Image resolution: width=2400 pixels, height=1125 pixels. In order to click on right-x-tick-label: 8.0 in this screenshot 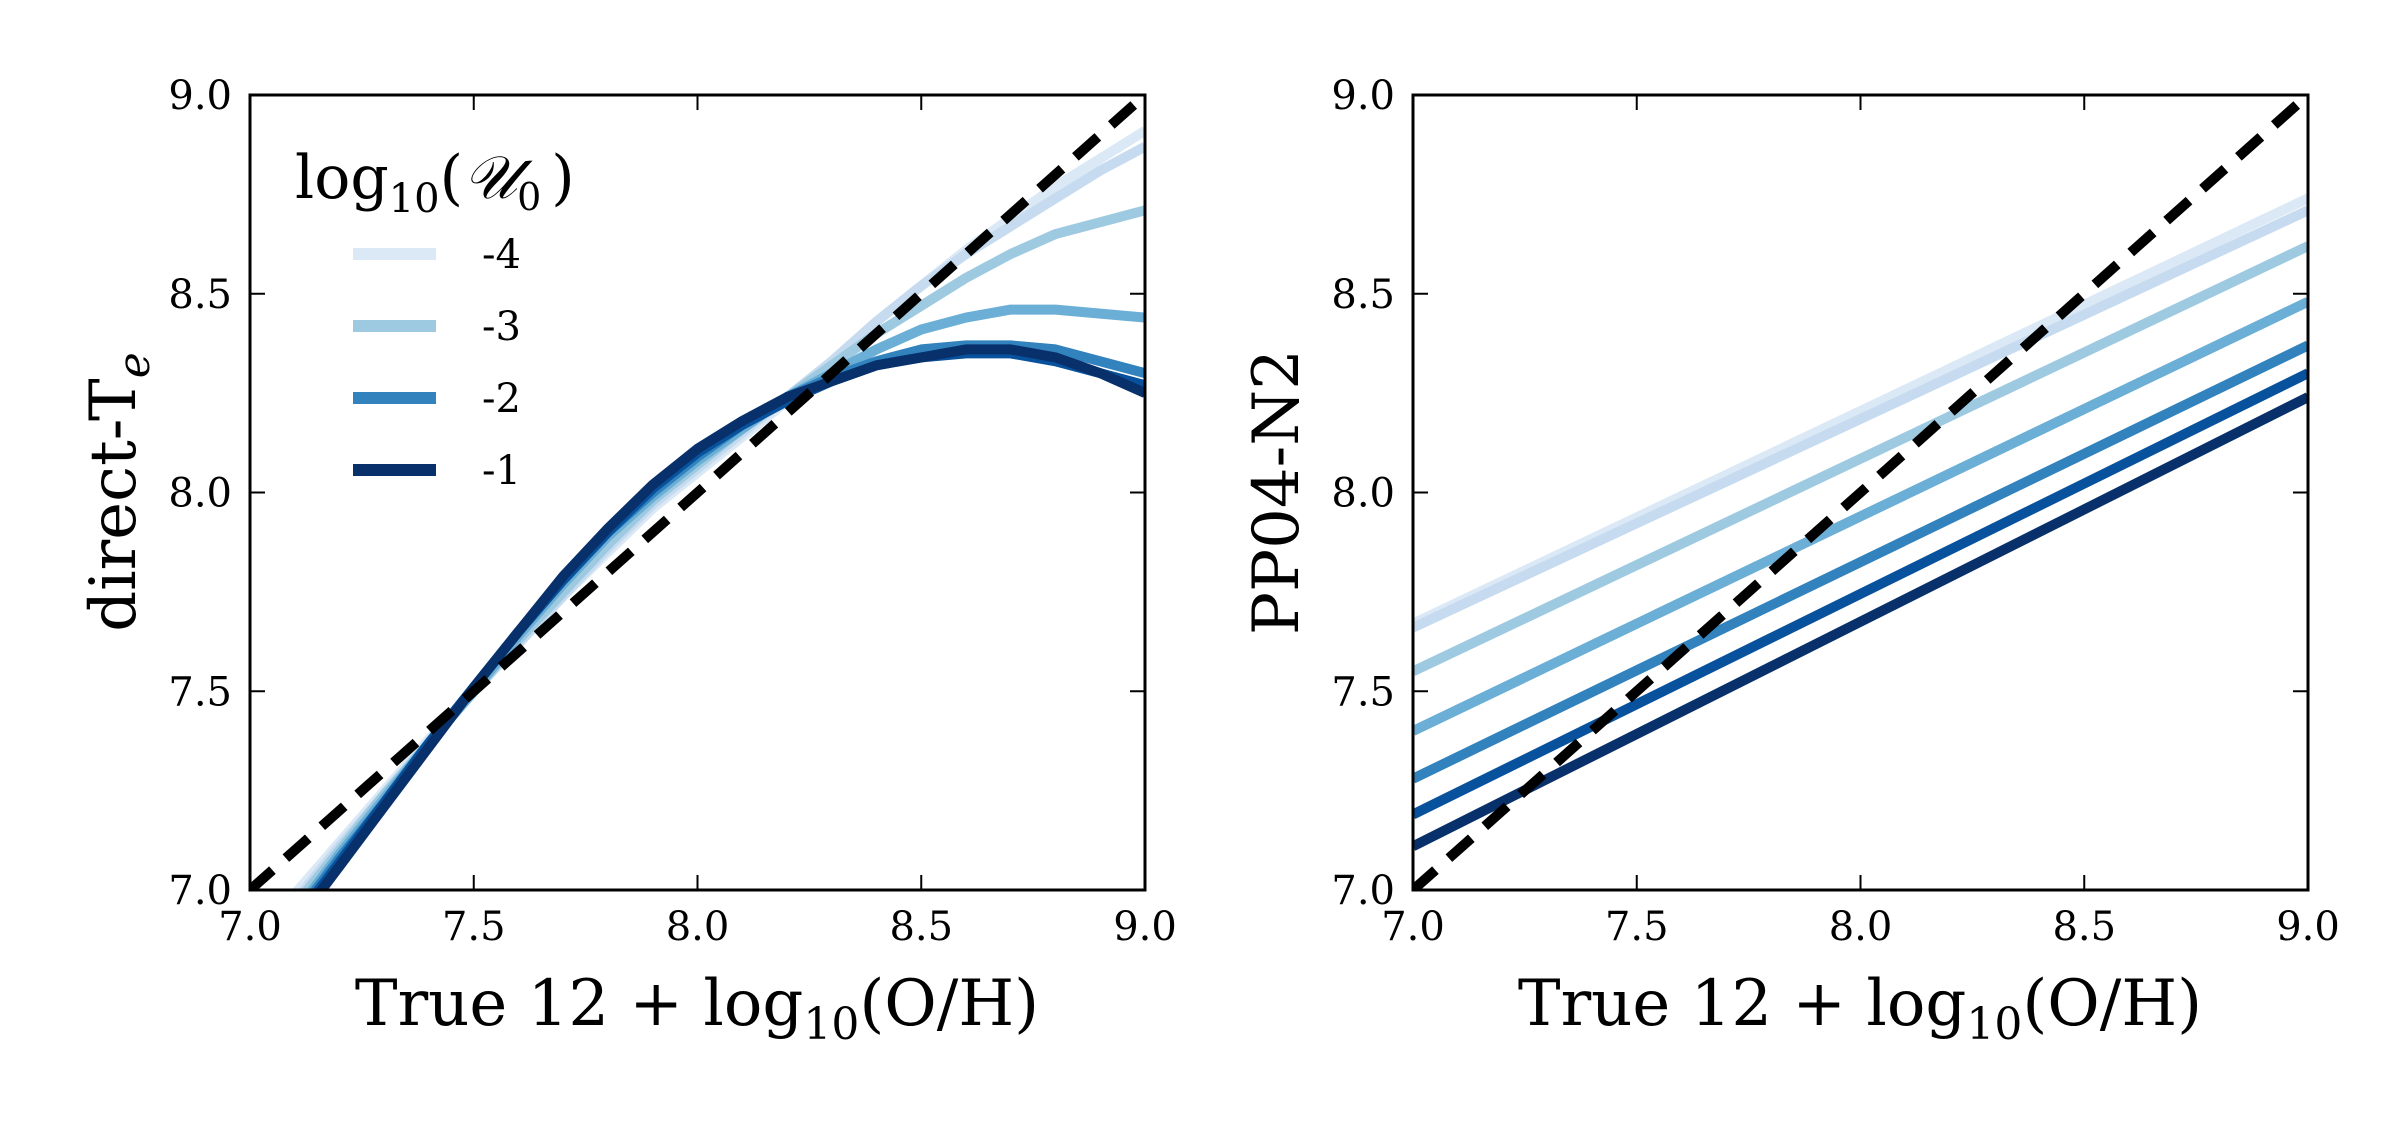, I will do `click(1861, 927)`.